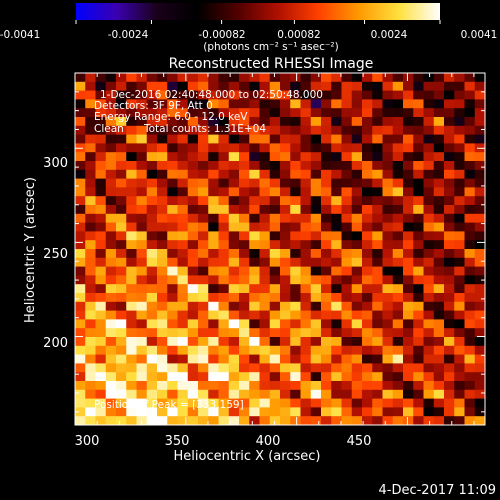 This screenshot has width=500, height=500. Describe the element at coordinates (298, 35) in the screenshot. I see `colorbar-tick-label: 0.00082` at that location.